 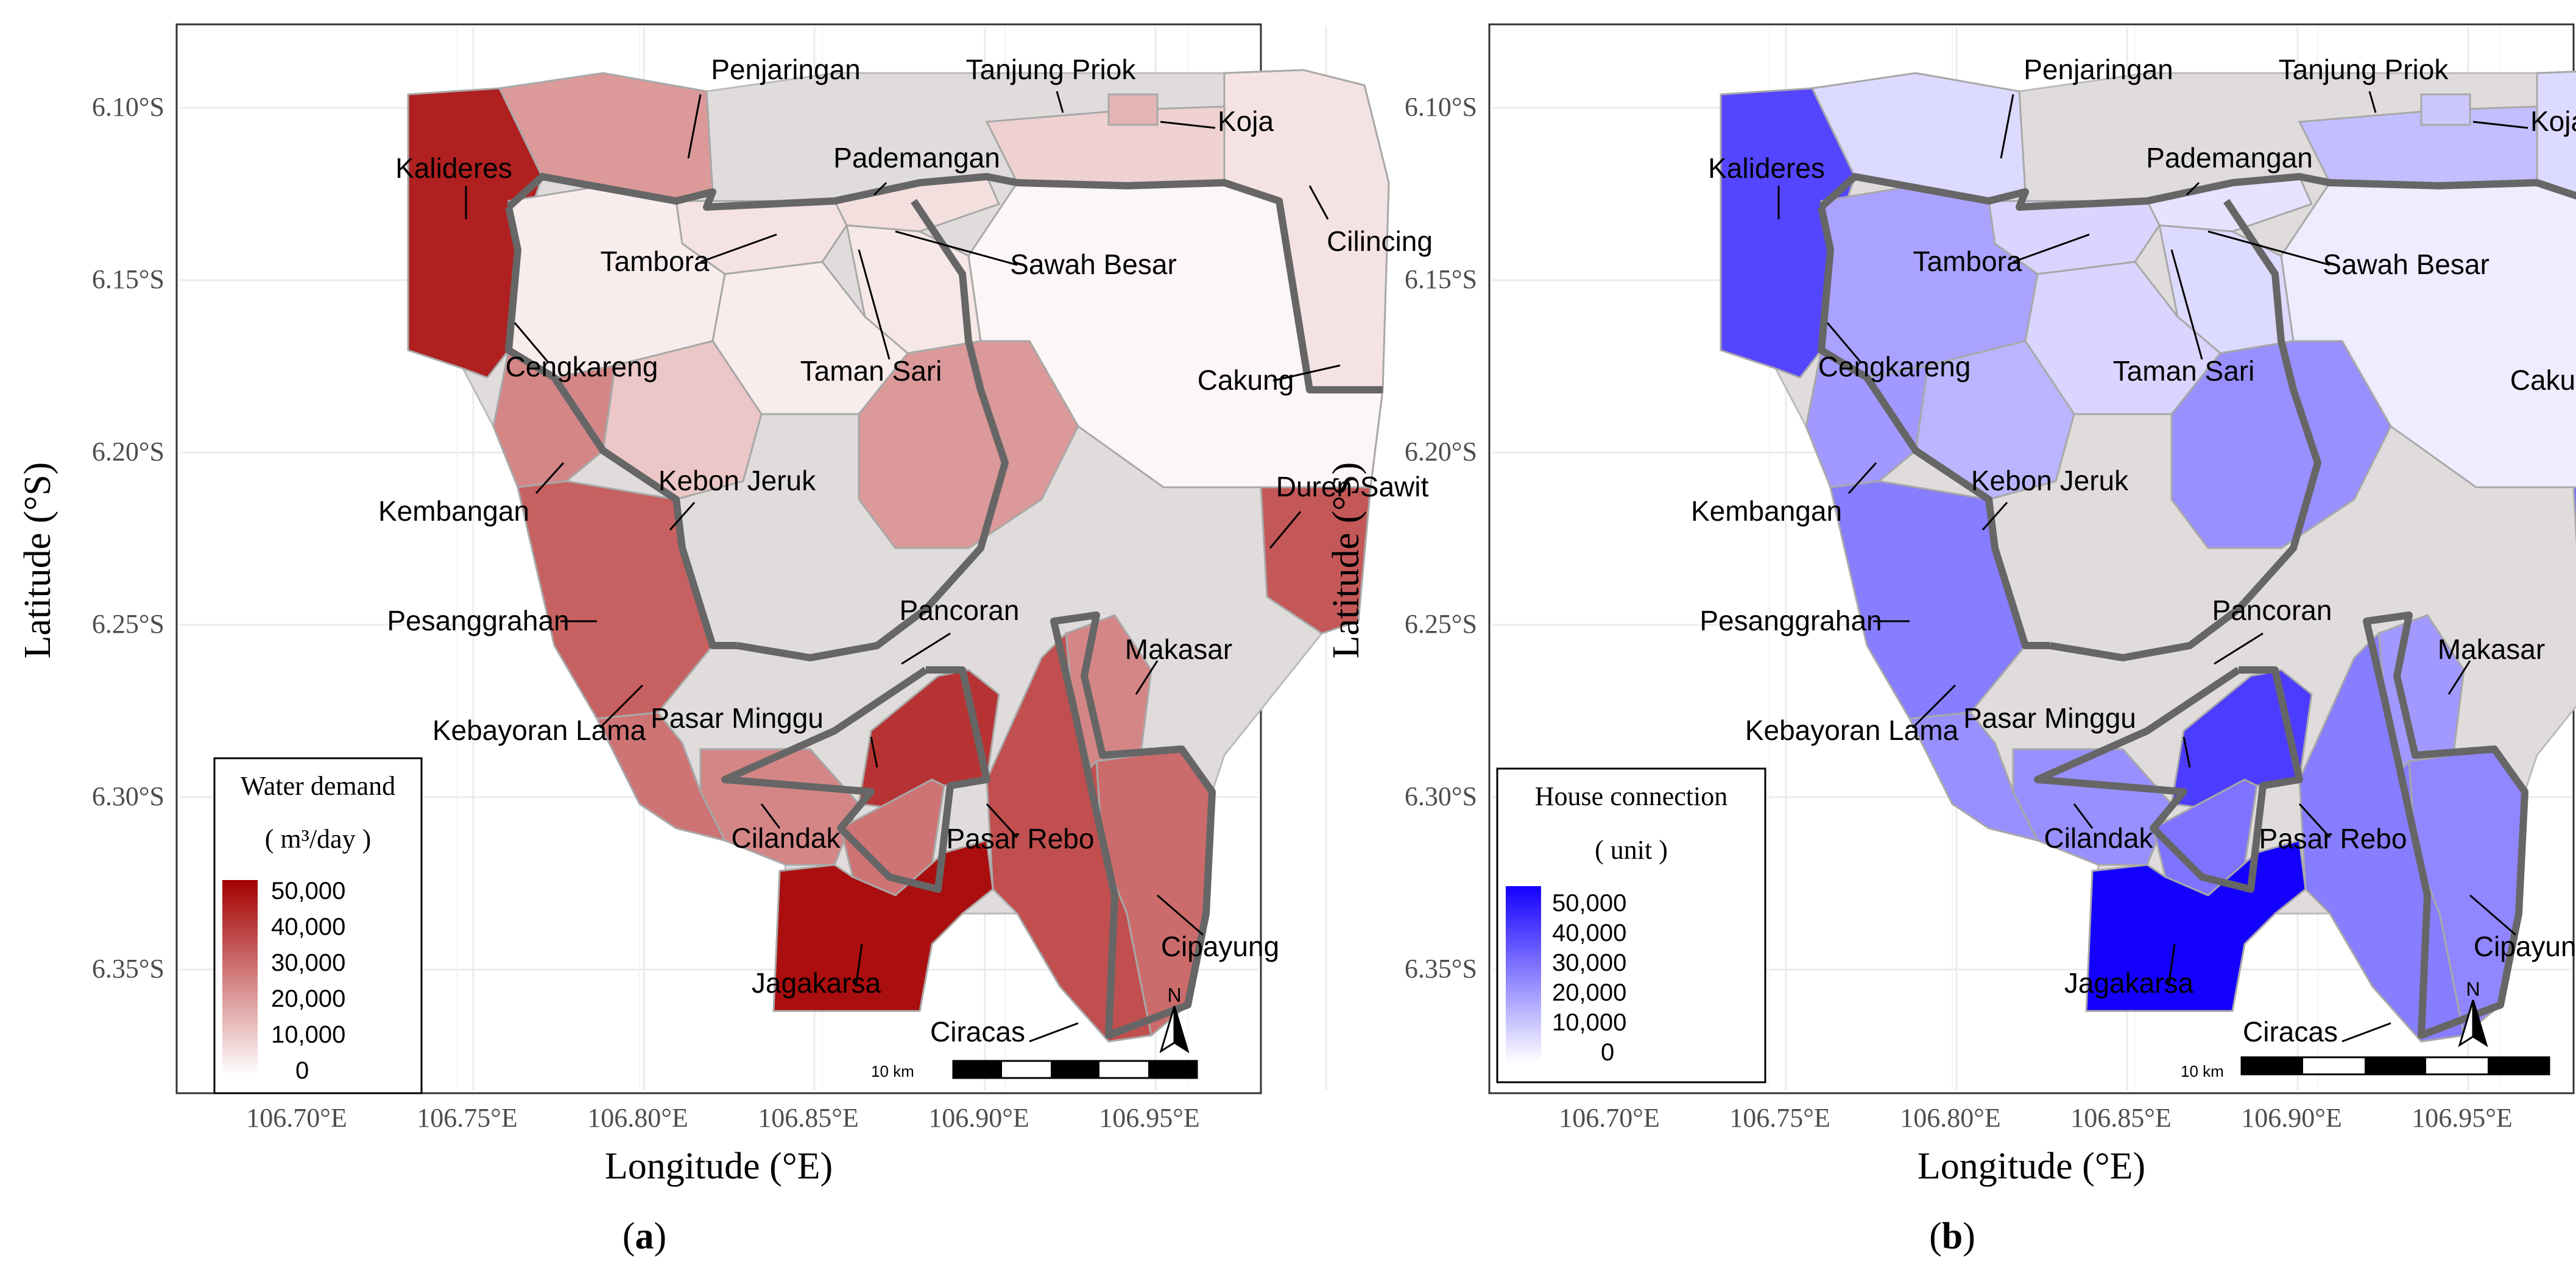 What do you see at coordinates (1246, 380) in the screenshot?
I see `label-cakung: Cakung` at bounding box center [1246, 380].